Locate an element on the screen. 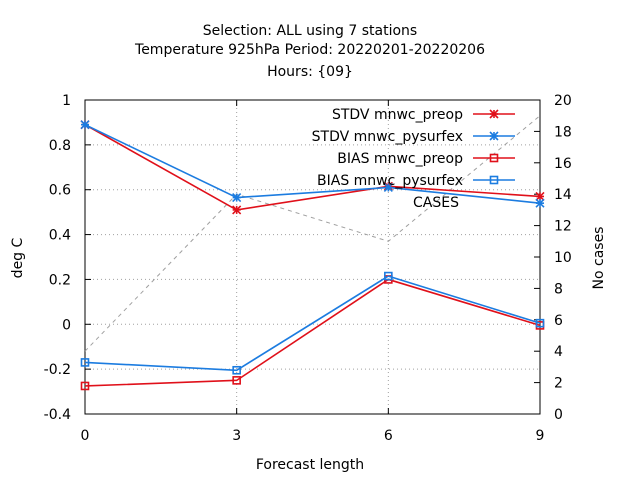 The image size is (640, 480). series-line-bias-mnwc-pysurfex is located at coordinates (312, 323).